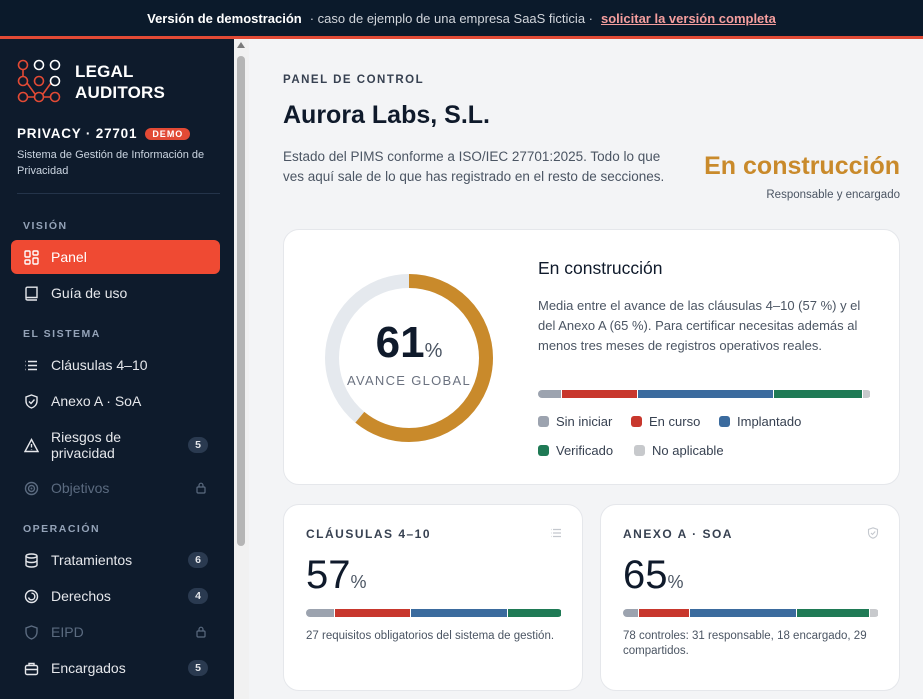 The image size is (923, 699). I want to click on section-title-system: EL SISTEMA, so click(62, 334).